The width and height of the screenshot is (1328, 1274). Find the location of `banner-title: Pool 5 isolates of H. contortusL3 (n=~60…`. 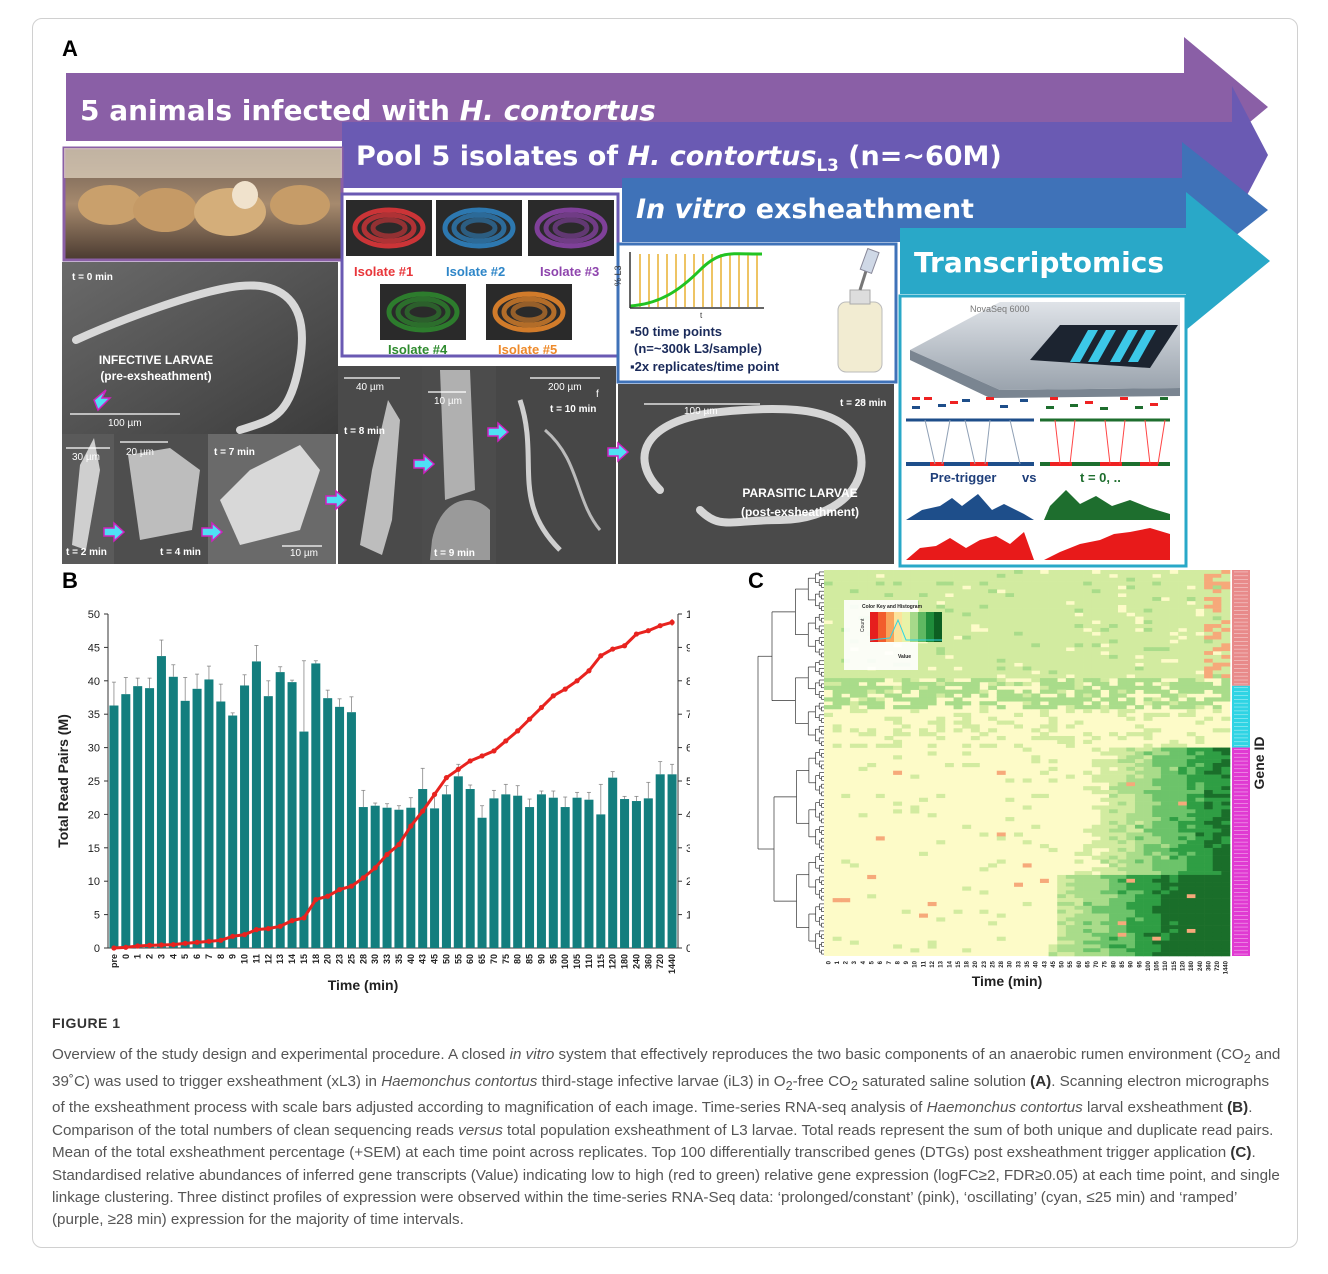

banner-title: Pool 5 isolates of H. contortusL3 (n=~60… is located at coordinates (679, 158).